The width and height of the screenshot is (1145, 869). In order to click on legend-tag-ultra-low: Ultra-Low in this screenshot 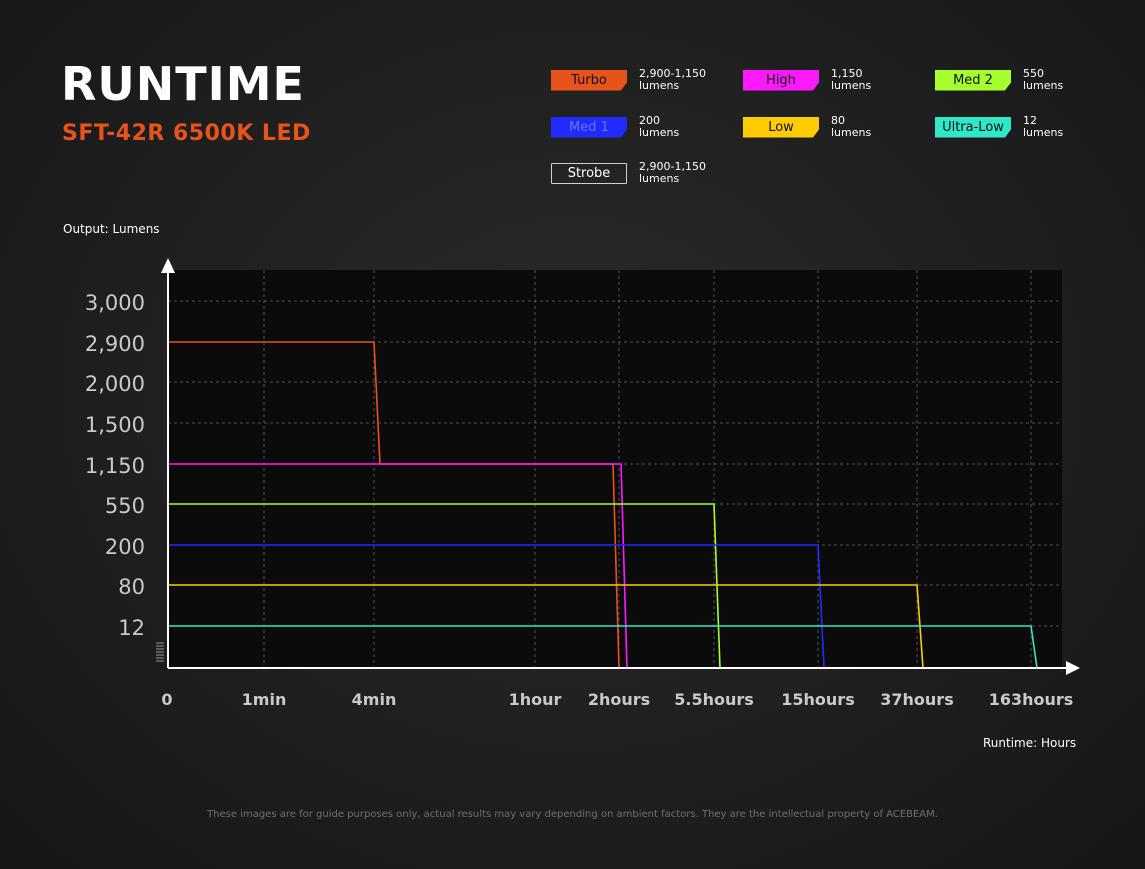, I will do `click(973, 127)`.